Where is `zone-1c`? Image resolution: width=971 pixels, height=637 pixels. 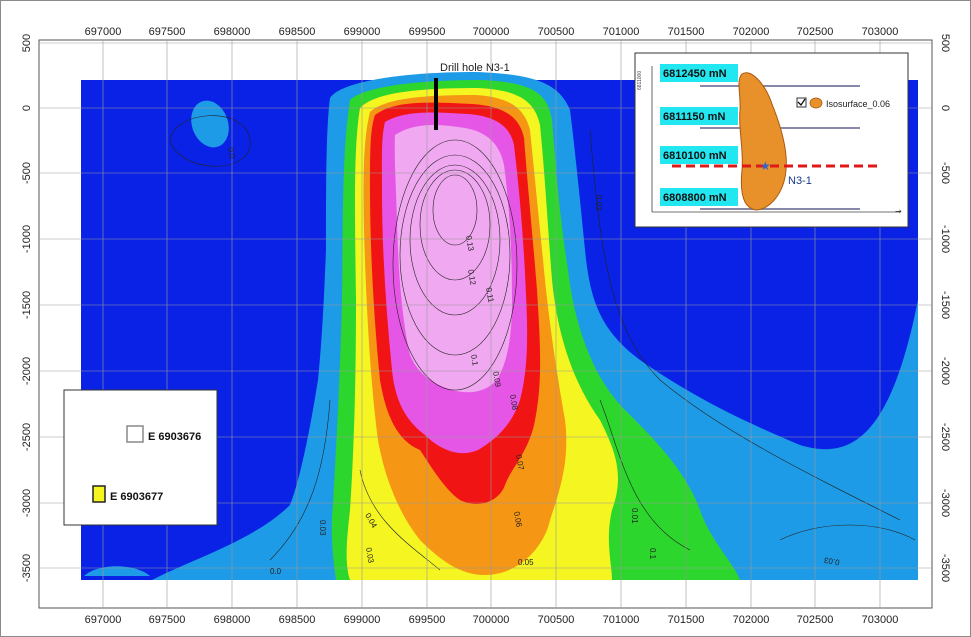
zone-1c is located at coordinates (210, 124).